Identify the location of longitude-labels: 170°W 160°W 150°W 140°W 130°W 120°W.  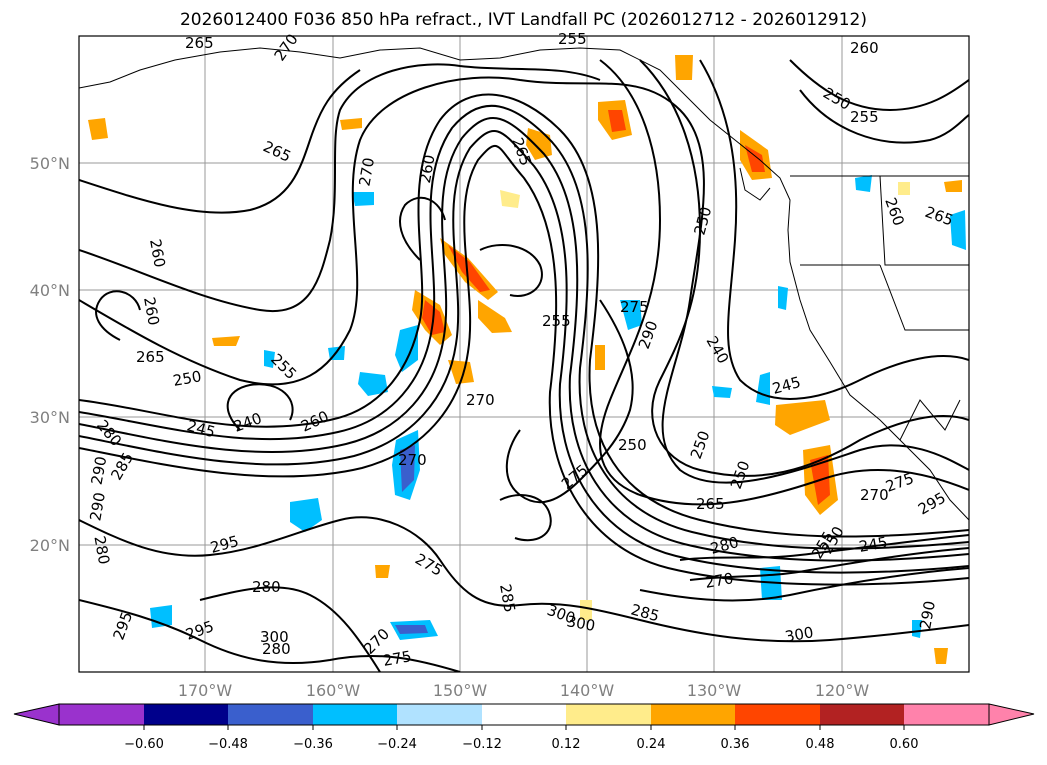
(524, 690).